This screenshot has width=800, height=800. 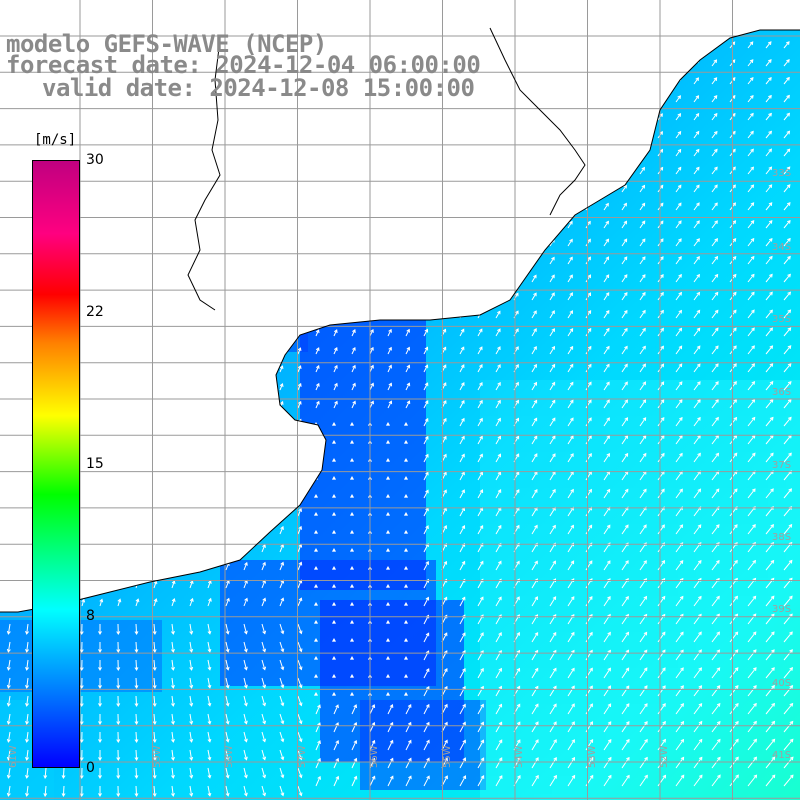 What do you see at coordinates (781, 465) in the screenshot?
I see `lat-label: 37S` at bounding box center [781, 465].